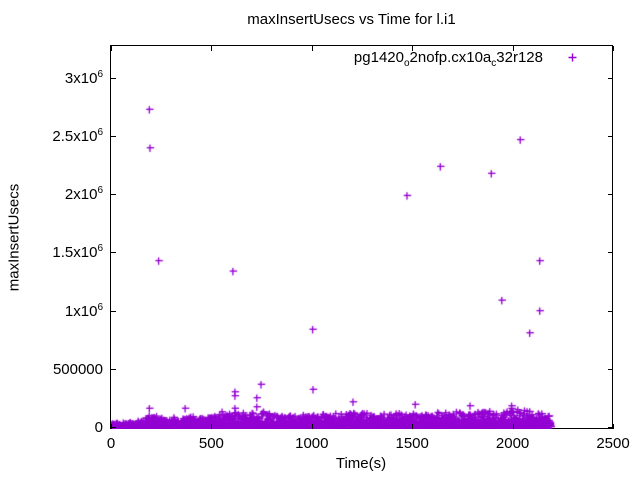  What do you see at coordinates (77, 252) in the screenshot?
I see `y-tick-label: 1.5x10⁶` at bounding box center [77, 252].